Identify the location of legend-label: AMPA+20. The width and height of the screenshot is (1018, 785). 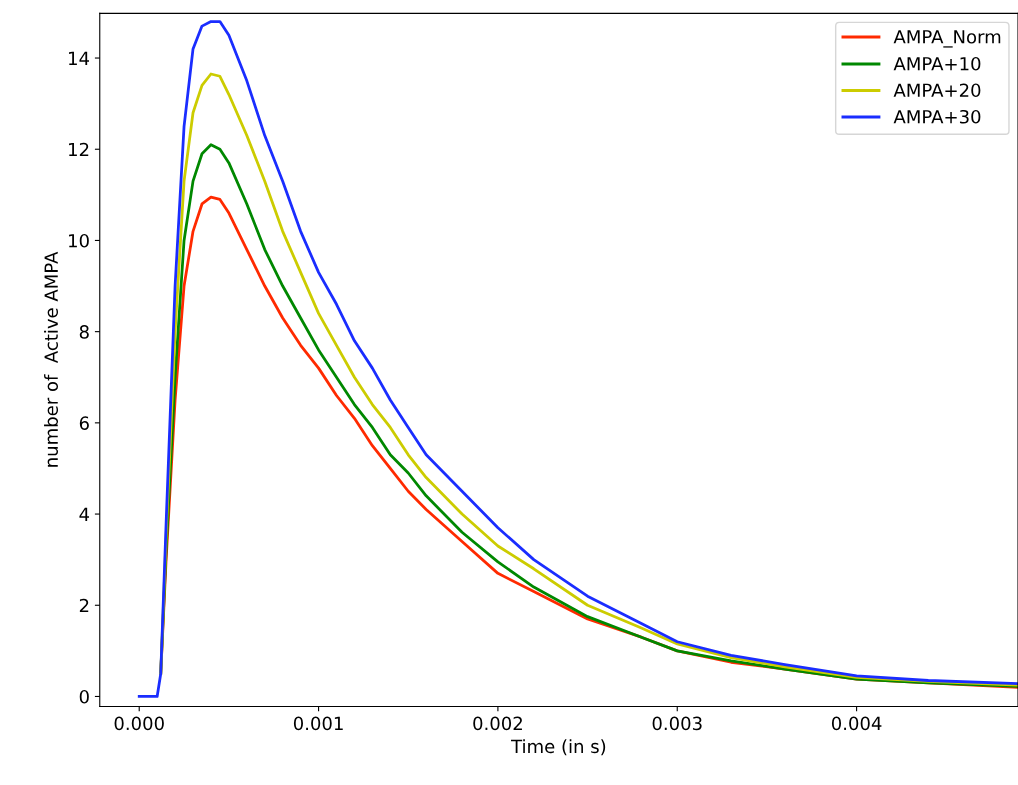
(937, 90).